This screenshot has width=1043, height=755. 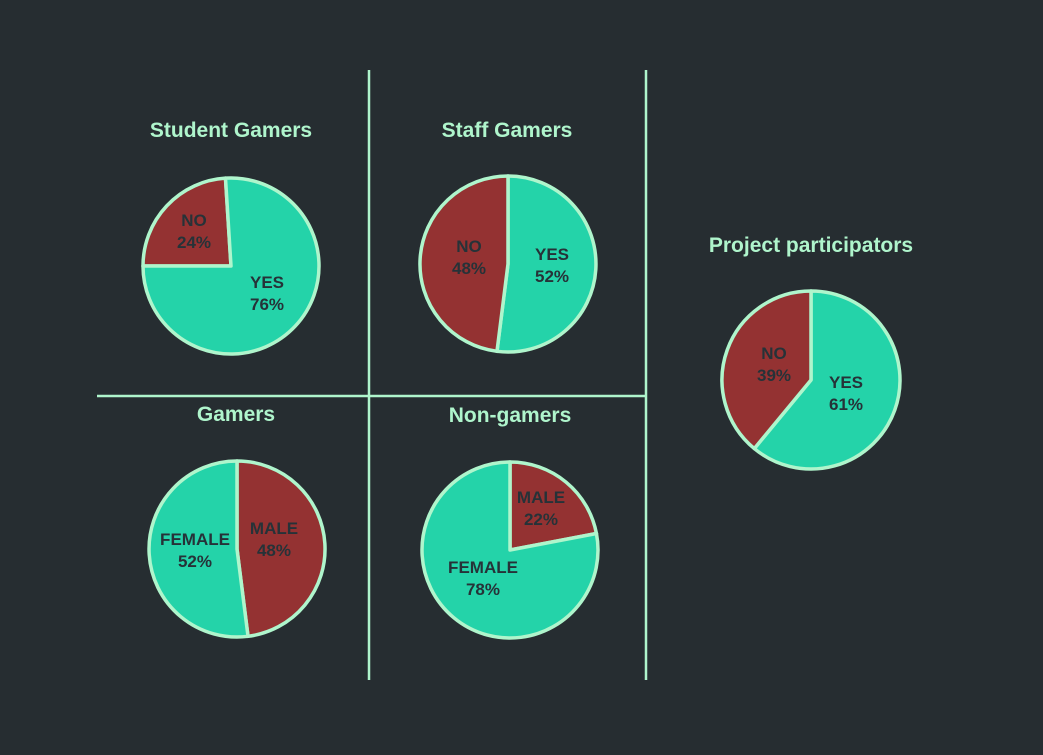 What do you see at coordinates (195, 551) in the screenshot?
I see `slice-label-gamers-female: FEMALE 52%` at bounding box center [195, 551].